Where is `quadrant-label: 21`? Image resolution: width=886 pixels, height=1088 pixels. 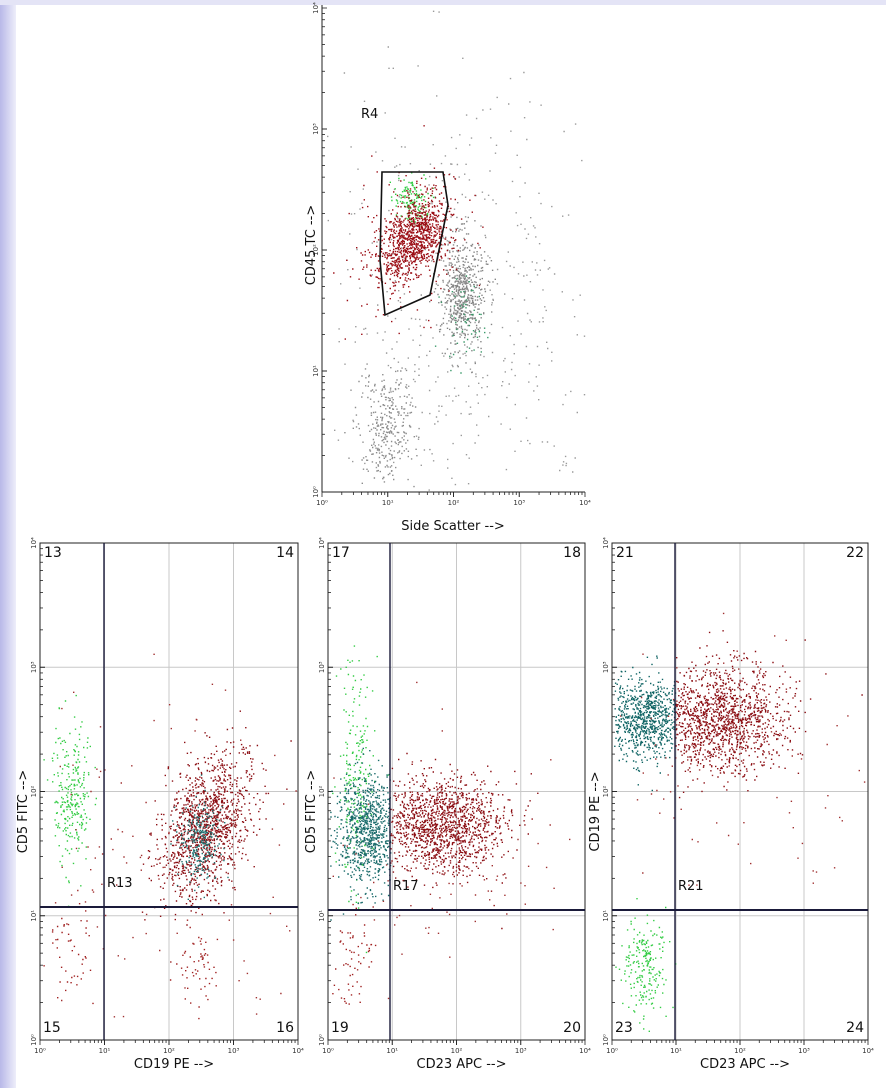
quadrant-label: 21 is located at coordinates (625, 553).